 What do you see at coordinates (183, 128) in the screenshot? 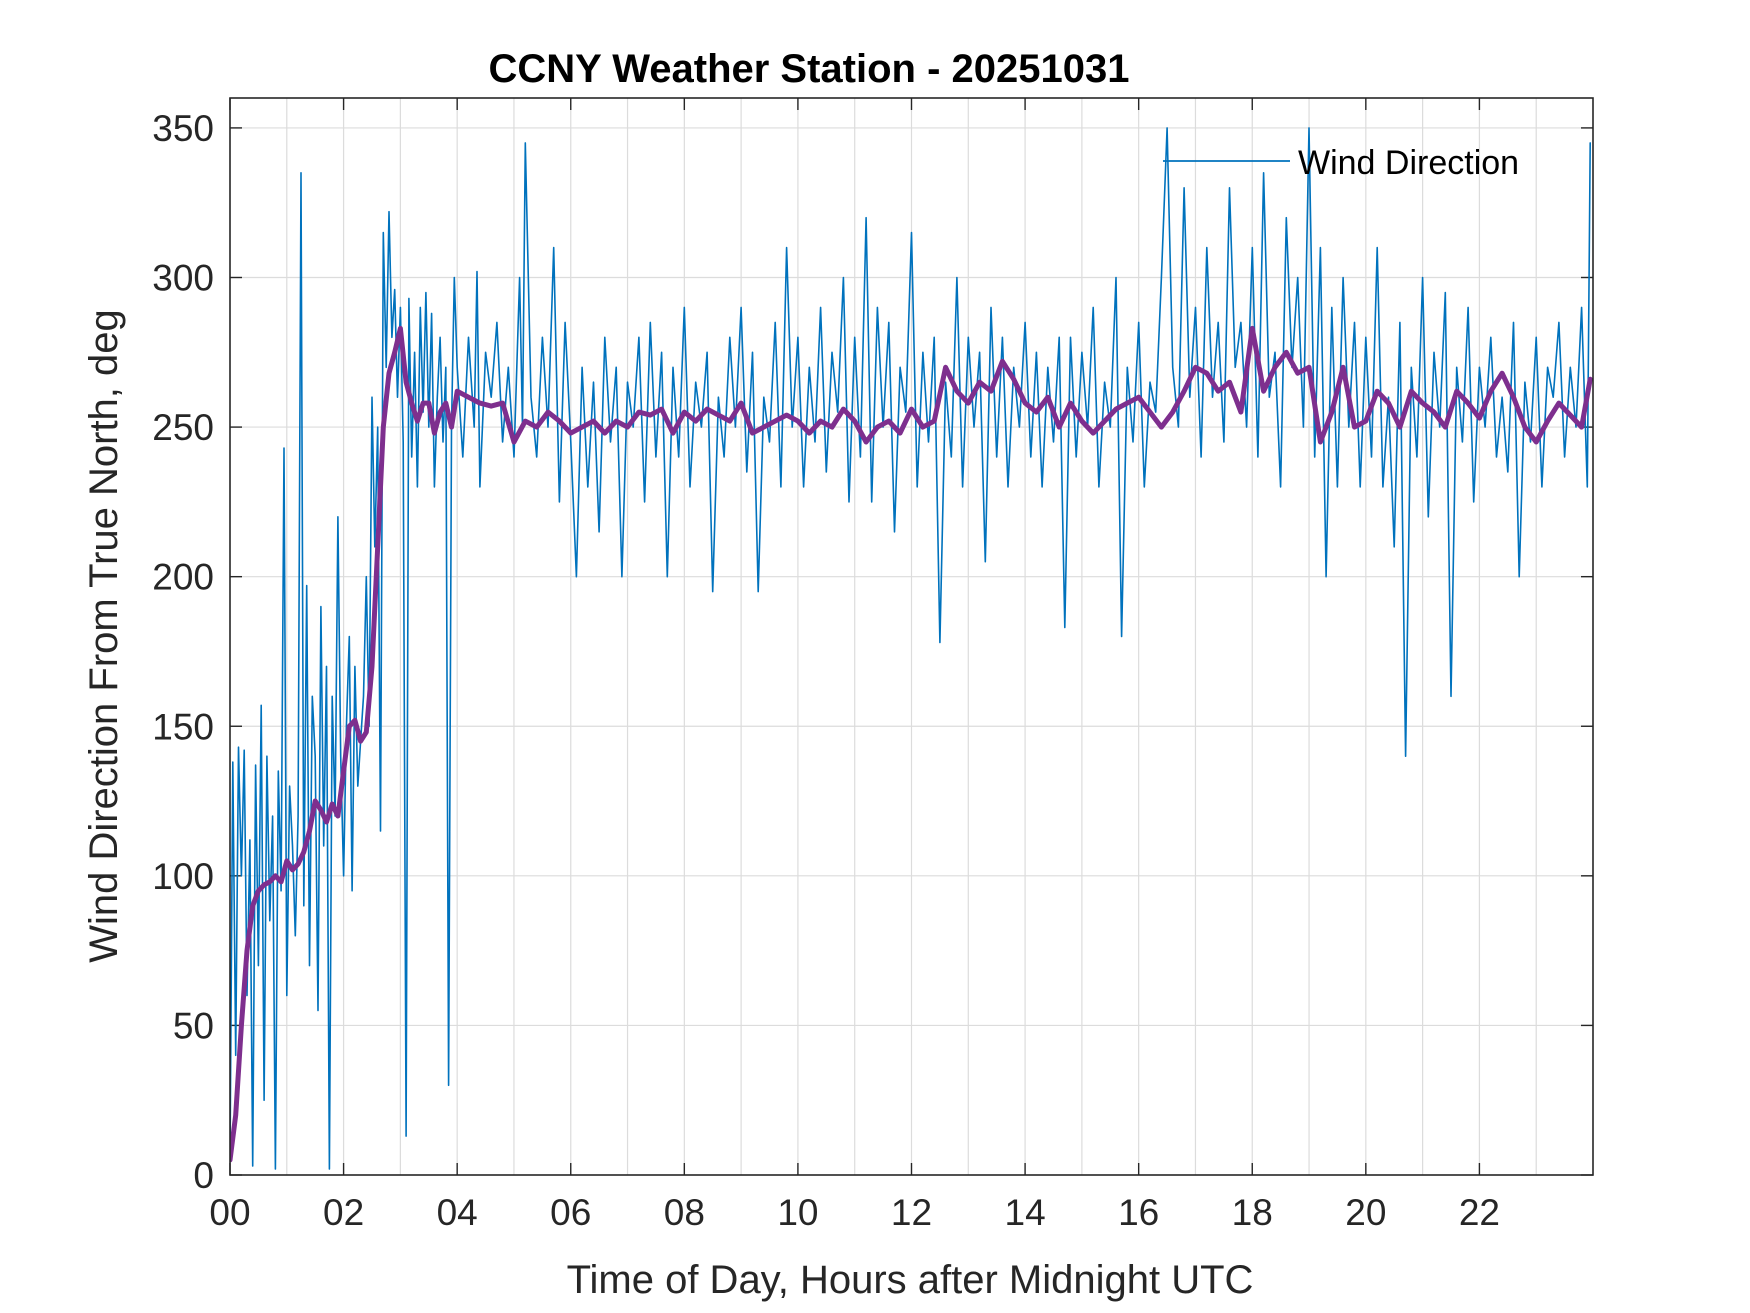
I see `y-tick-label: 350` at bounding box center [183, 128].